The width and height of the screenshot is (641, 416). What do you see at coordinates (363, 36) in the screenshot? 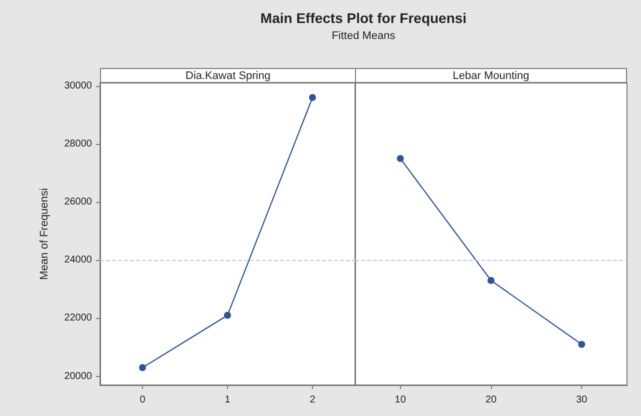
I see `chart-subtitle: Fitted Means` at bounding box center [363, 36].